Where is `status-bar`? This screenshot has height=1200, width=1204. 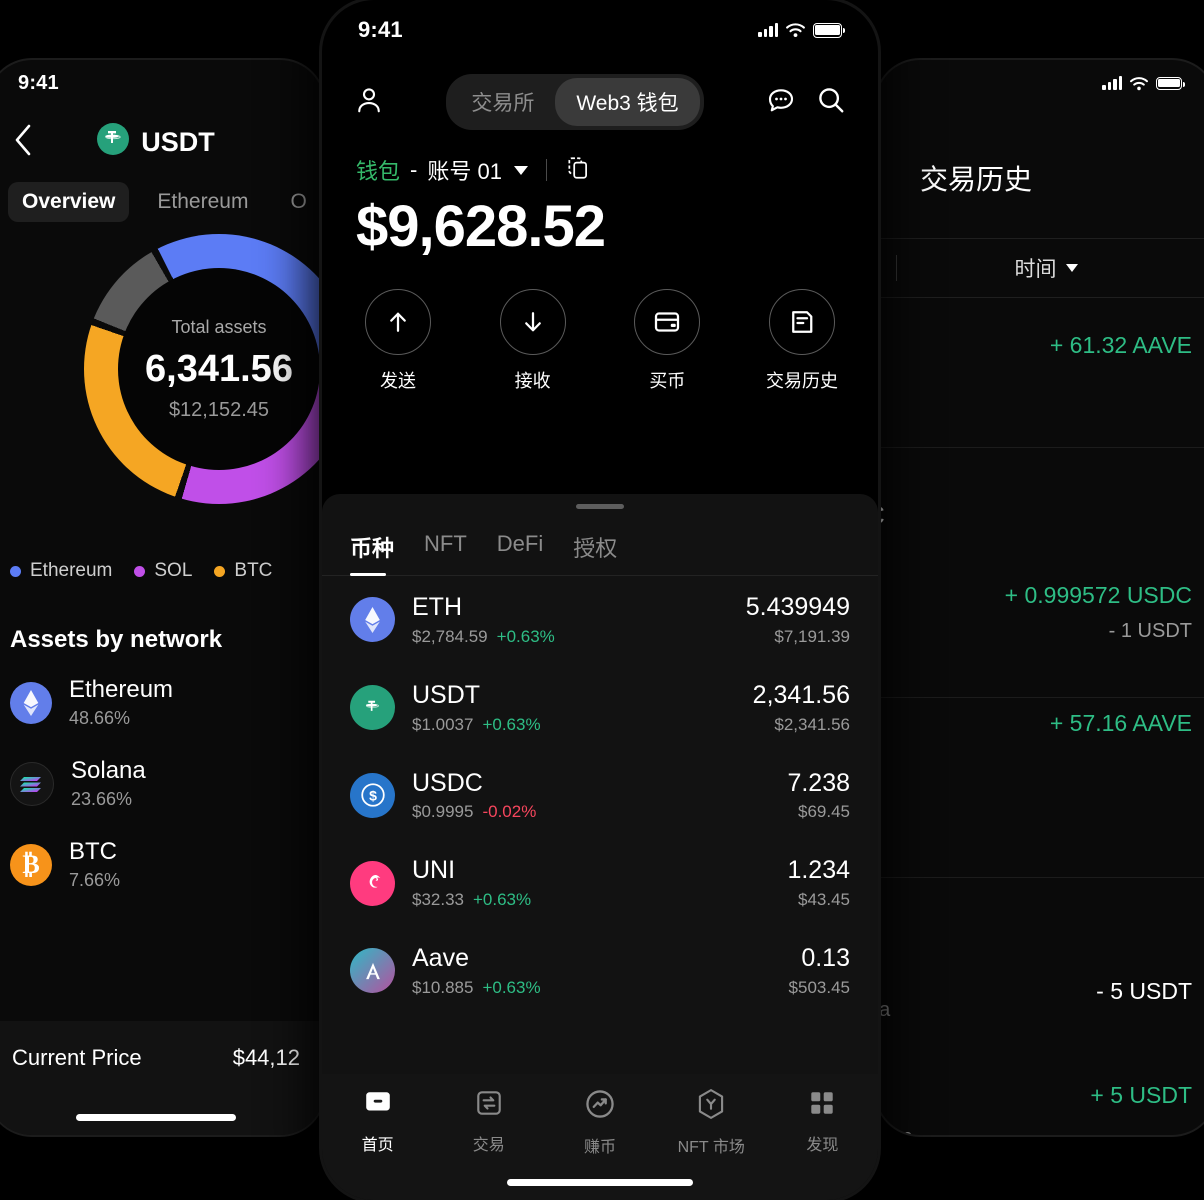 status-bar is located at coordinates (1040, 83).